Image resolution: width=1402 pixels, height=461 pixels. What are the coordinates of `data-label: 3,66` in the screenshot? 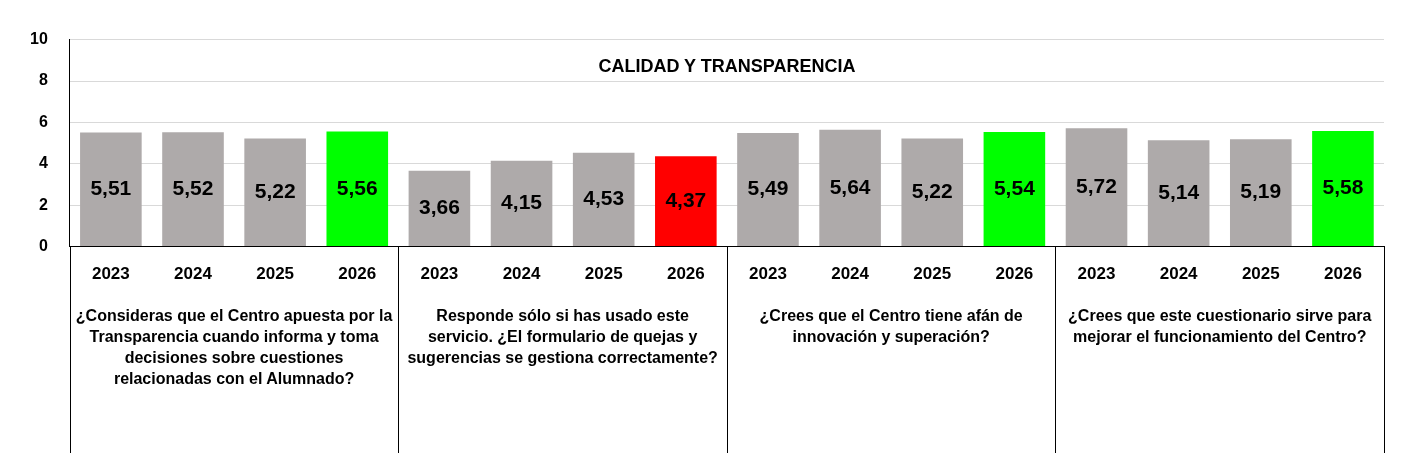 It's located at (439, 207).